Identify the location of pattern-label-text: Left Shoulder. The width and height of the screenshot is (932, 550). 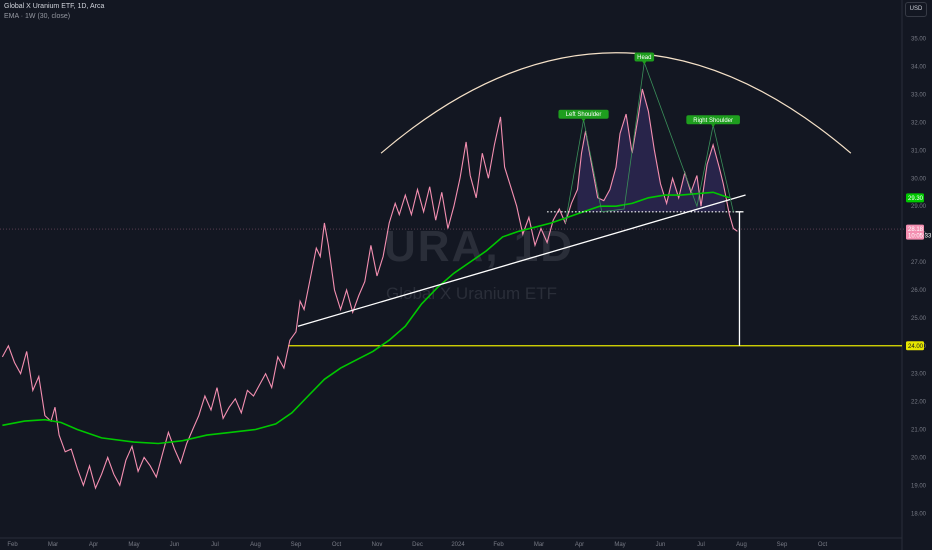
(584, 115).